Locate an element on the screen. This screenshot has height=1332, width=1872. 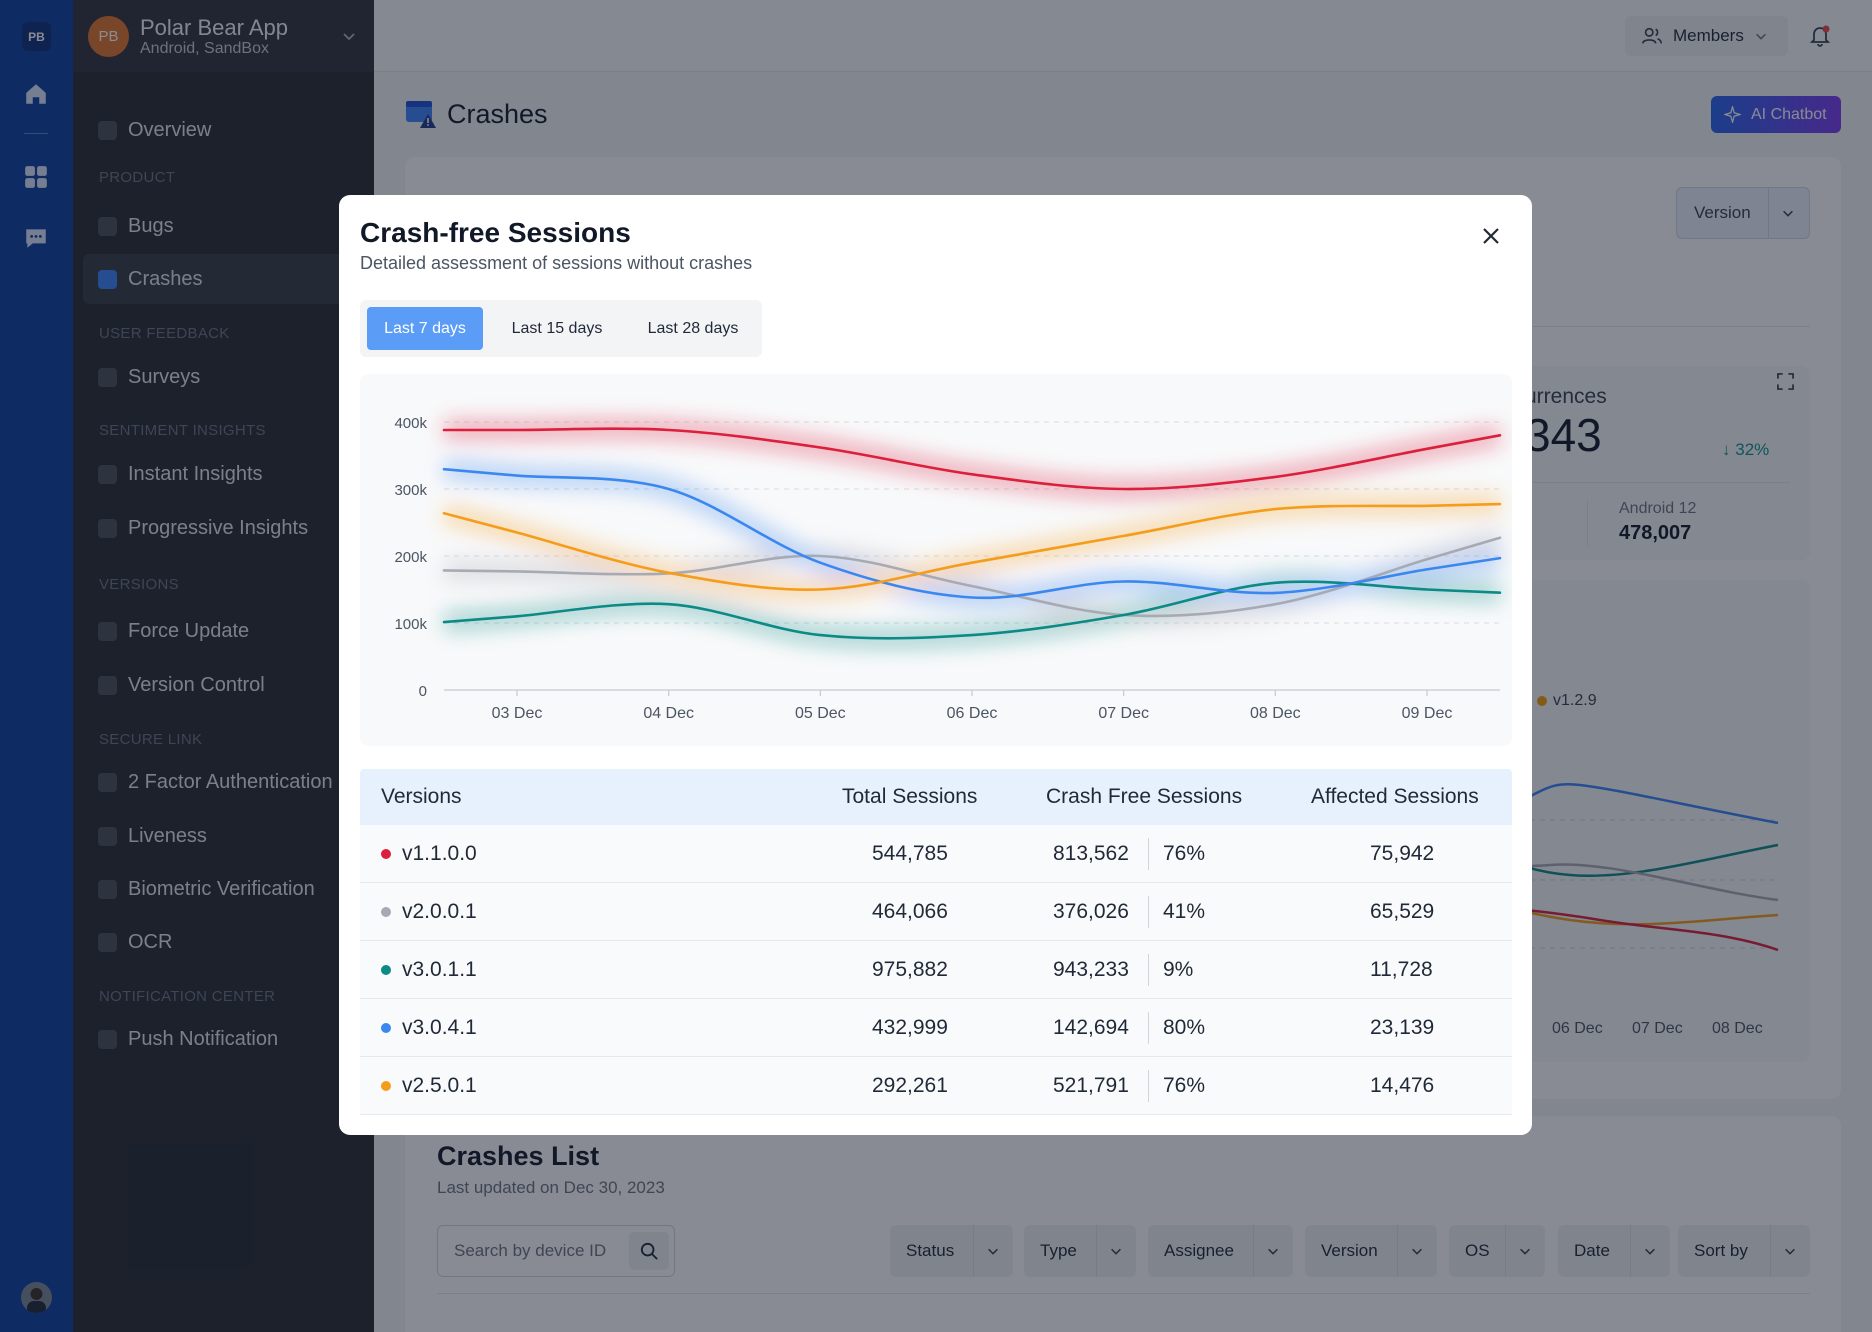
total-sessions-cell: 432,999 is located at coordinates (910, 1027).